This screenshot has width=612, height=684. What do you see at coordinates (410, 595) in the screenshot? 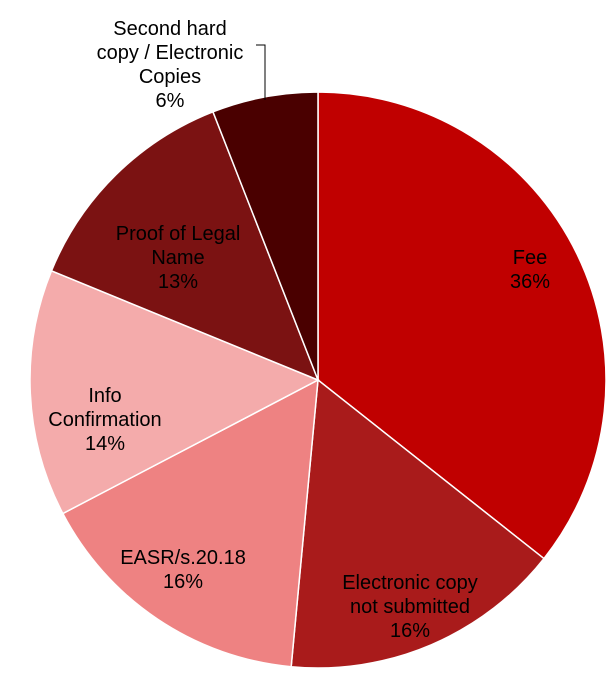
I see `category-label: Electronic copy not submitted` at bounding box center [410, 595].